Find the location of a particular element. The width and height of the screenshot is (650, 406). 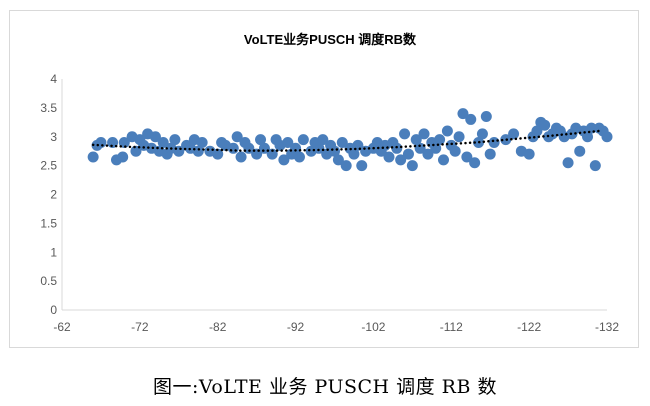

scatter-points is located at coordinates (350, 140).